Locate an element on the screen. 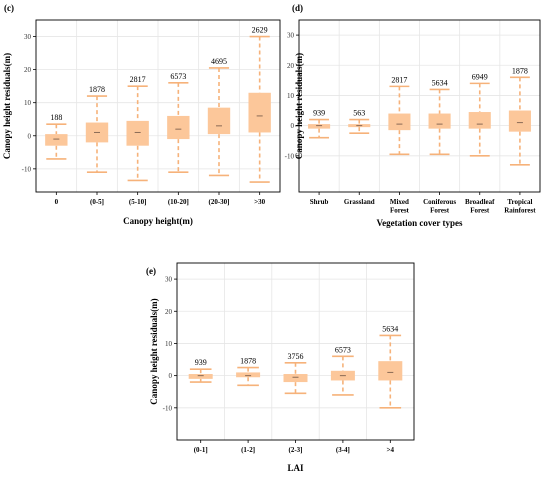 The image size is (550, 478). count-label: 2629 is located at coordinates (260, 30).